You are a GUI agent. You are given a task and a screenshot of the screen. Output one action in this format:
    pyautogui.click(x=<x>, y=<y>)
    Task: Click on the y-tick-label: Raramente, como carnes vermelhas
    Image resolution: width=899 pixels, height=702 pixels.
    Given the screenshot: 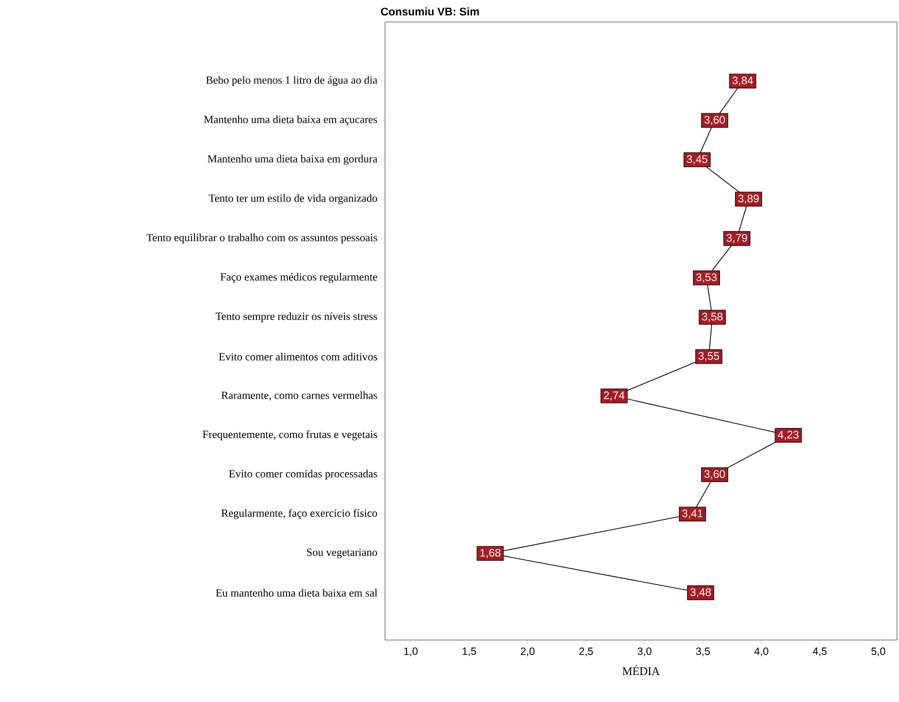 What is the action you would take?
    pyautogui.click(x=299, y=396)
    